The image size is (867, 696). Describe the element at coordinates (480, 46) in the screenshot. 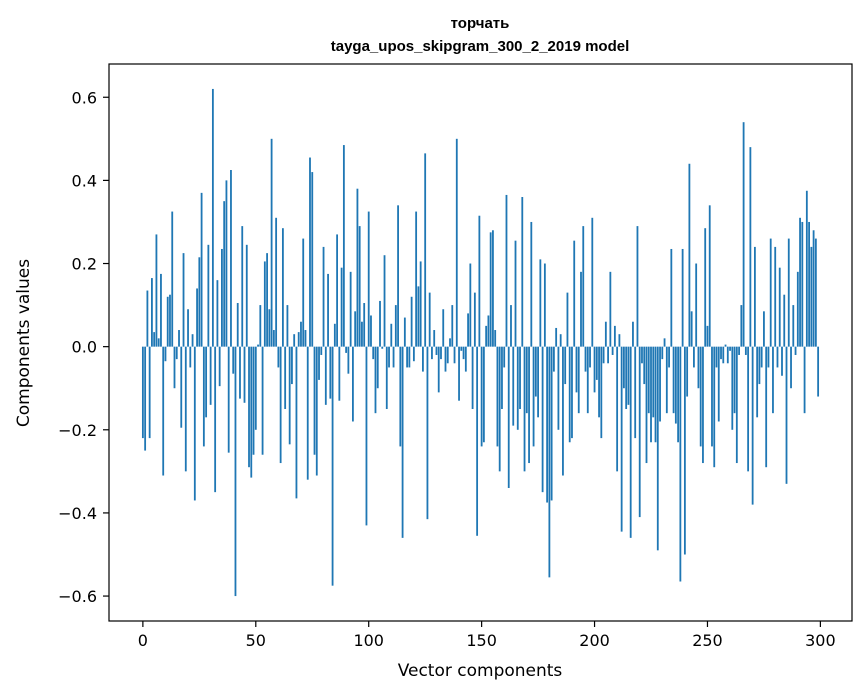

I see `chart-subtitle: tayga_upos_skipgram_300_2_2019 model` at that location.